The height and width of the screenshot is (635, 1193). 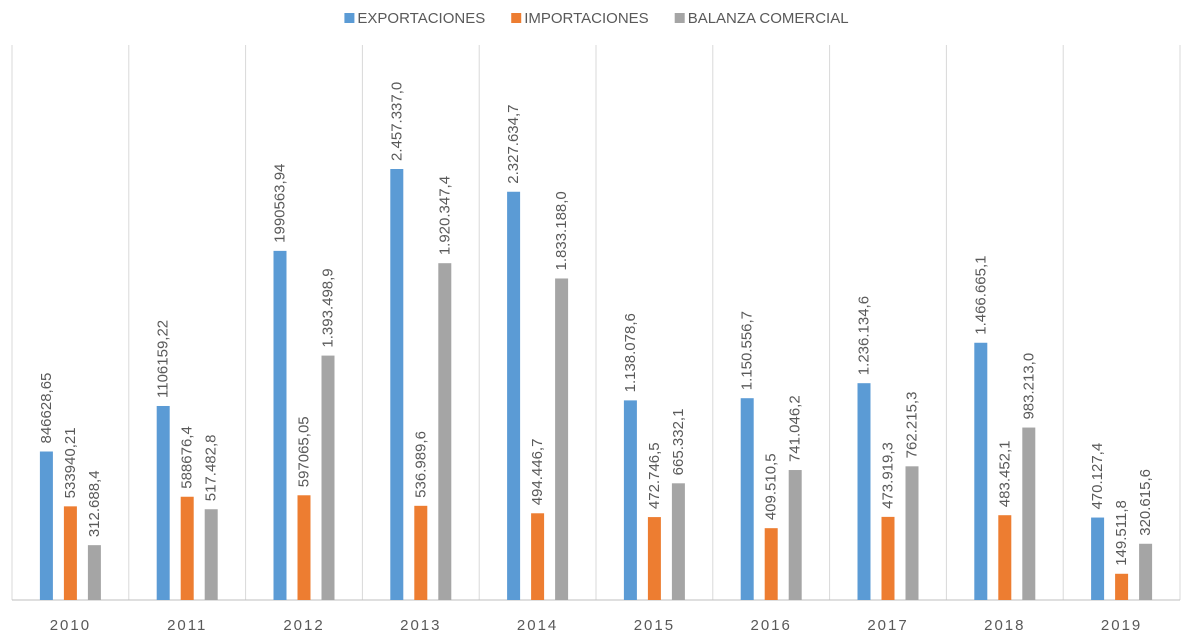 What do you see at coordinates (561, 230) in the screenshot?
I see `data-label: 1.833.188,0` at bounding box center [561, 230].